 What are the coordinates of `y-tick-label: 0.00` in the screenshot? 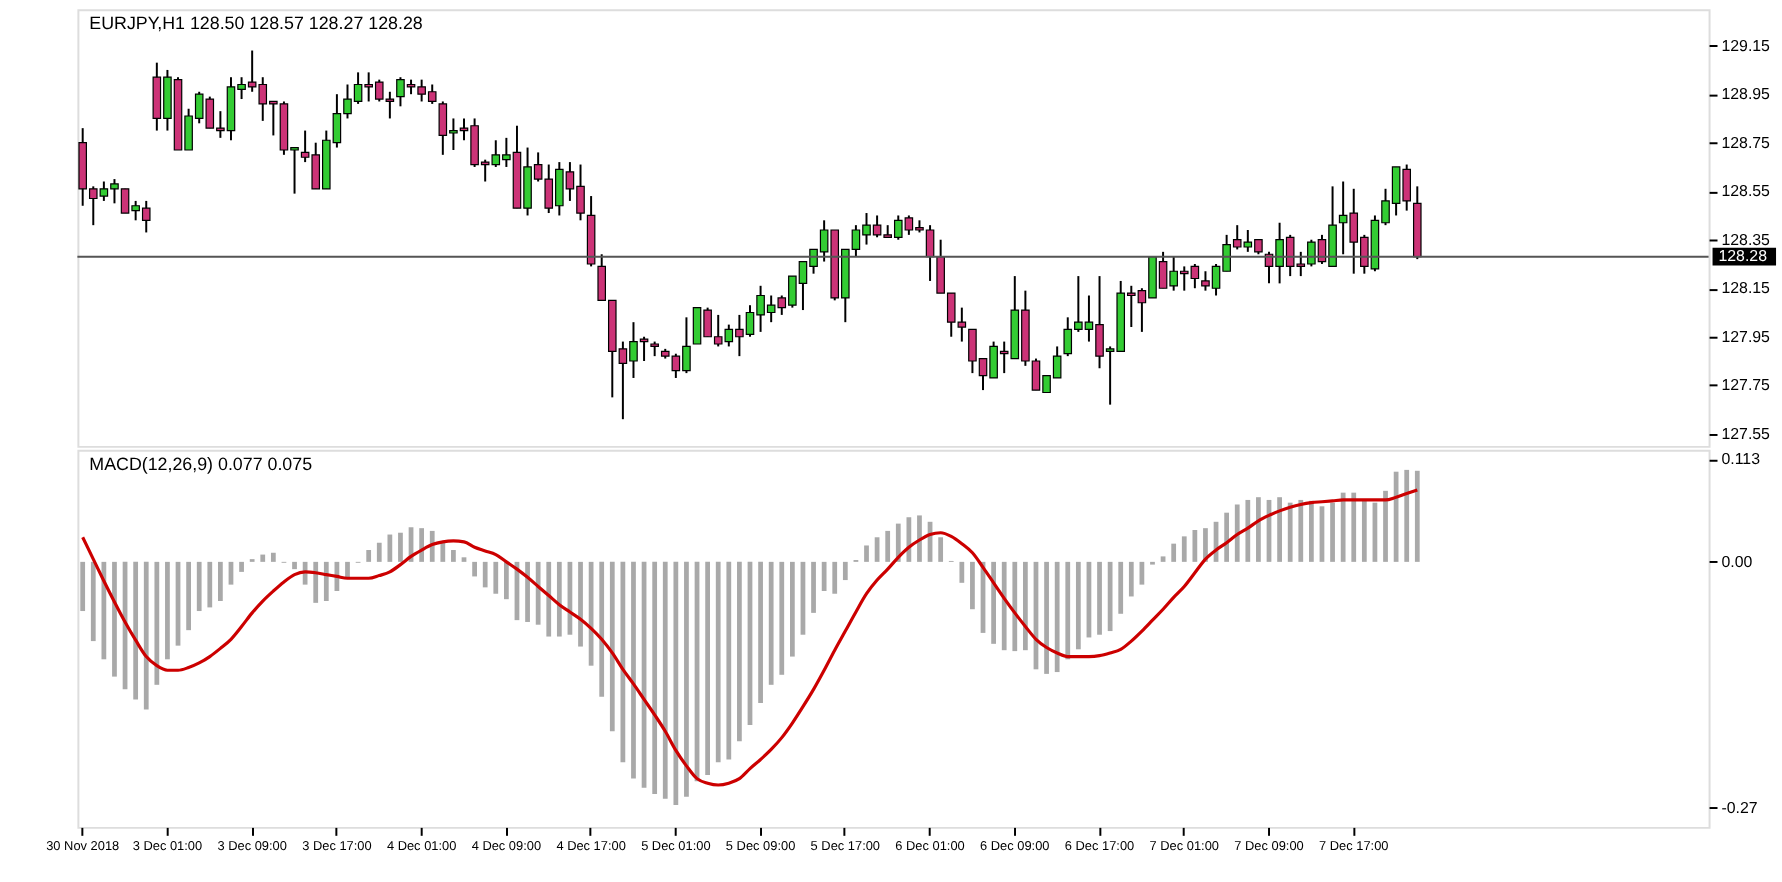 It's located at (1737, 561).